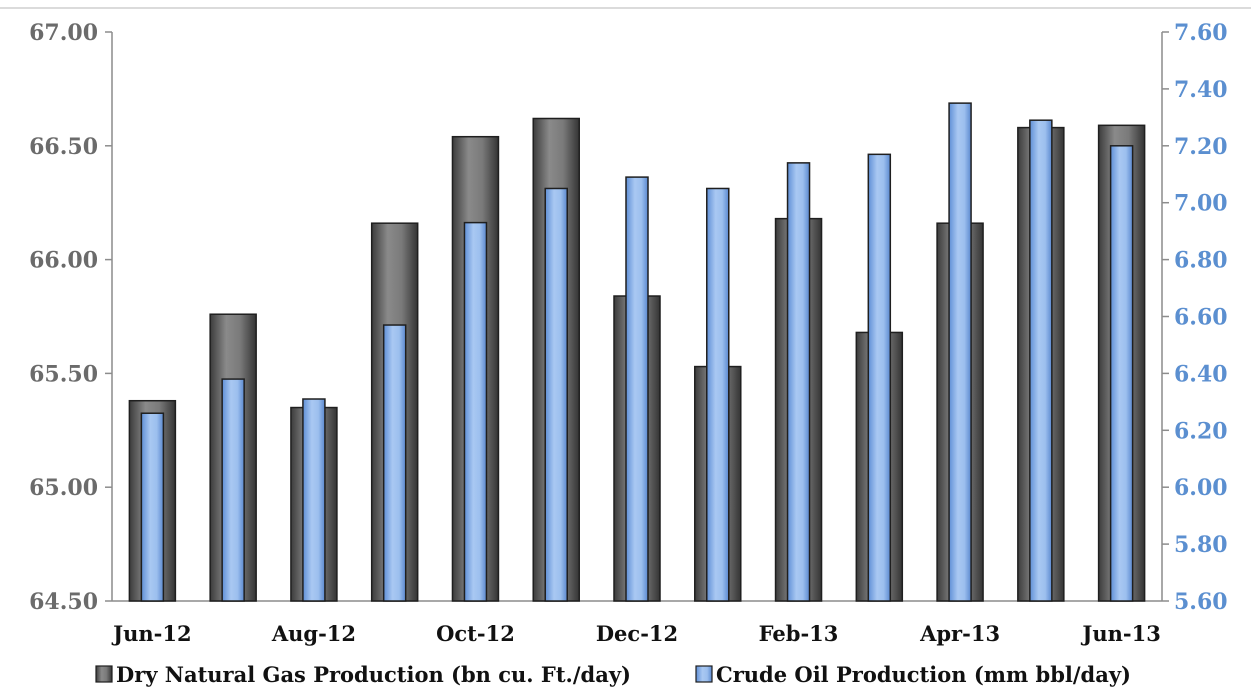  I want to click on left-axis-tick-label: 65.50, so click(63, 374).